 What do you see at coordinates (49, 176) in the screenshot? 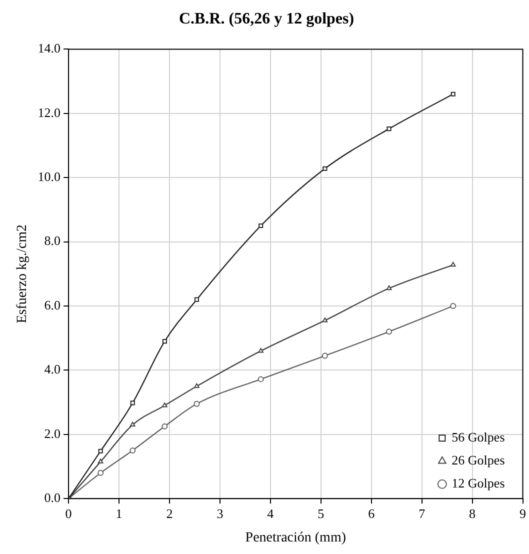
I see `y-tick-label: 10.0` at bounding box center [49, 176].